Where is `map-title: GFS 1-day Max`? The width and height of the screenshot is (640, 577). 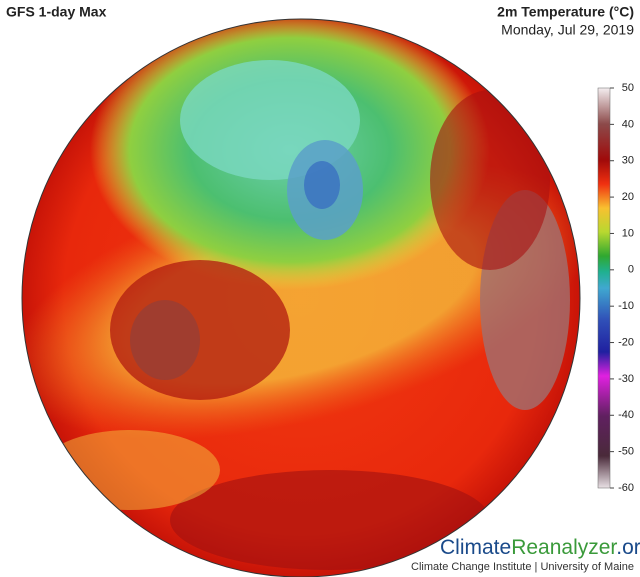
map-title: GFS 1-day Max is located at coordinates (56, 12).